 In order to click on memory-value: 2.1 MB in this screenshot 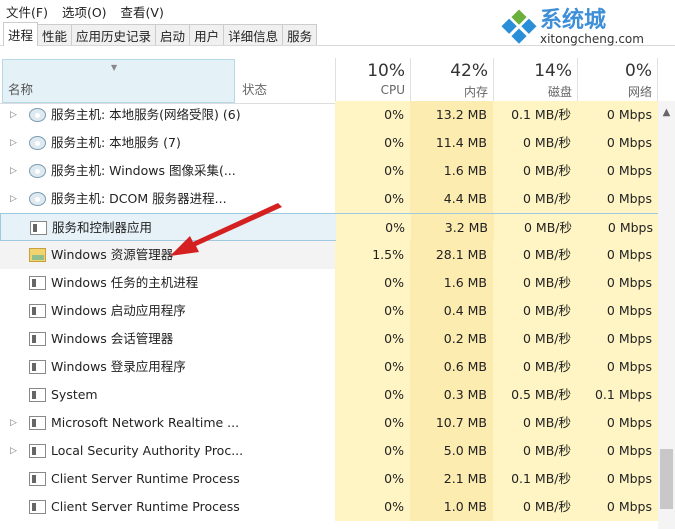, I will do `click(451, 479)`.